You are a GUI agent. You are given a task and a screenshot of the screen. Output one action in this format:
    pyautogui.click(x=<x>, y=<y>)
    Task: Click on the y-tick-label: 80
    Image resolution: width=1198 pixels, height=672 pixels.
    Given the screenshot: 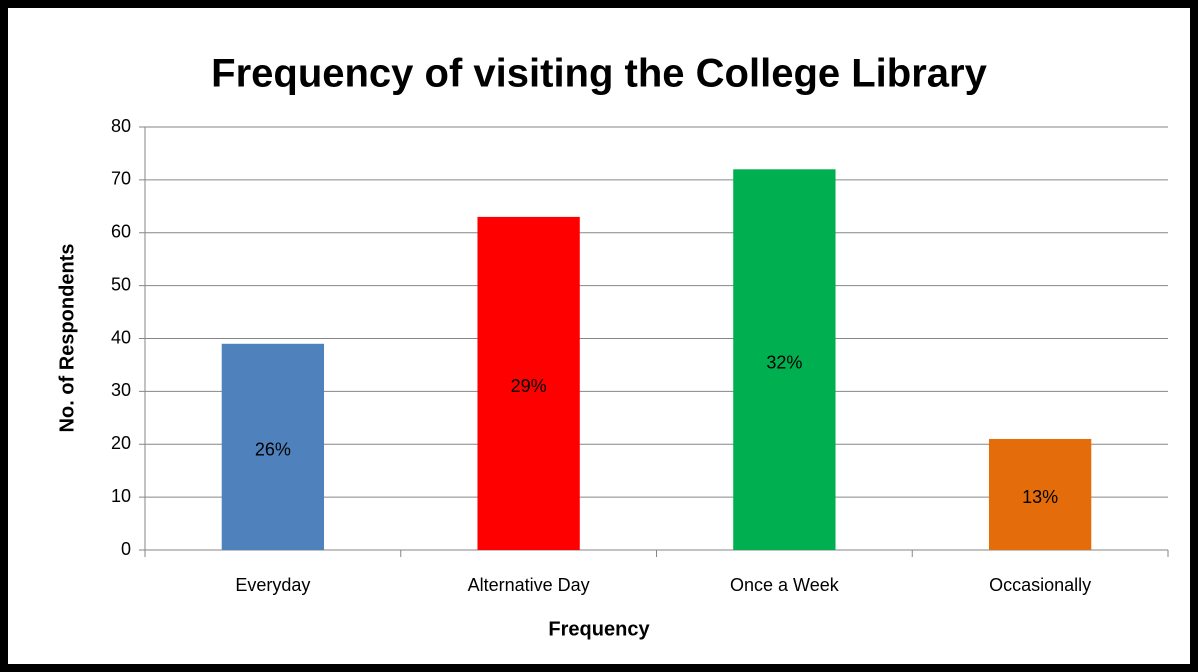 What is the action you would take?
    pyautogui.click(x=121, y=126)
    